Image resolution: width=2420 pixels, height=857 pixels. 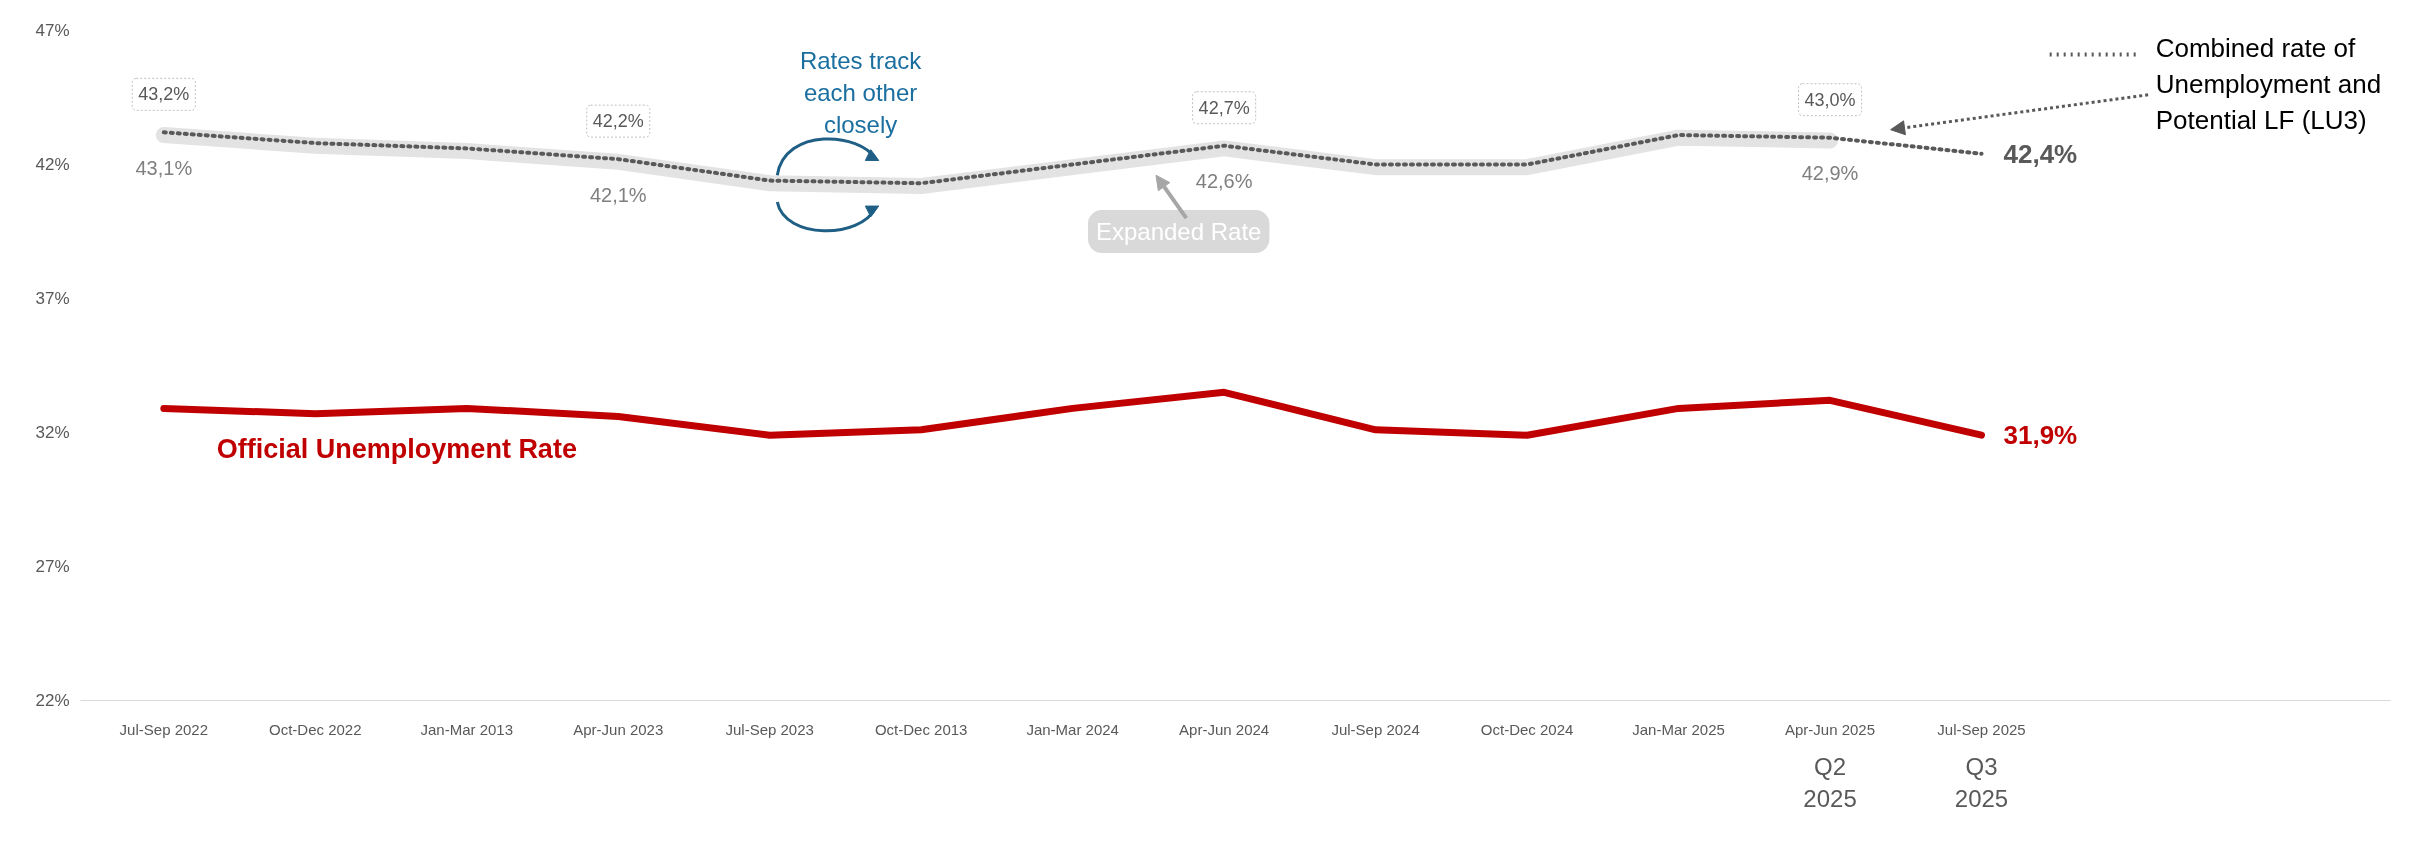 I want to click on y-tick-label: 32%, so click(x=52, y=432).